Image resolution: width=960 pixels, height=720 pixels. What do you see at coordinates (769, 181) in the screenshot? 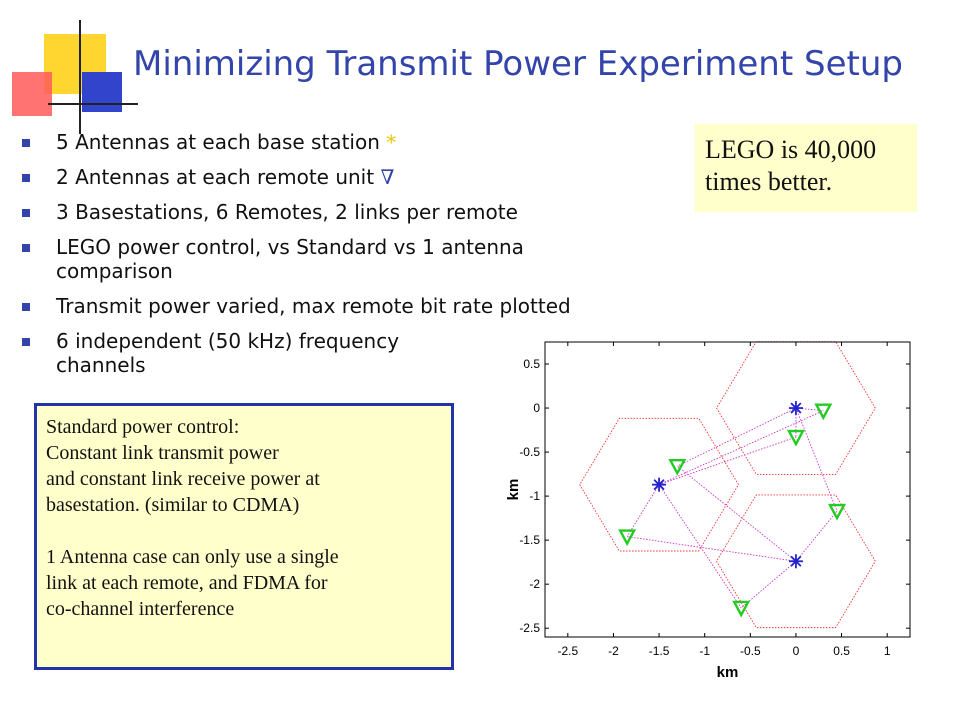
I see `lego-note-line: times better.` at bounding box center [769, 181].